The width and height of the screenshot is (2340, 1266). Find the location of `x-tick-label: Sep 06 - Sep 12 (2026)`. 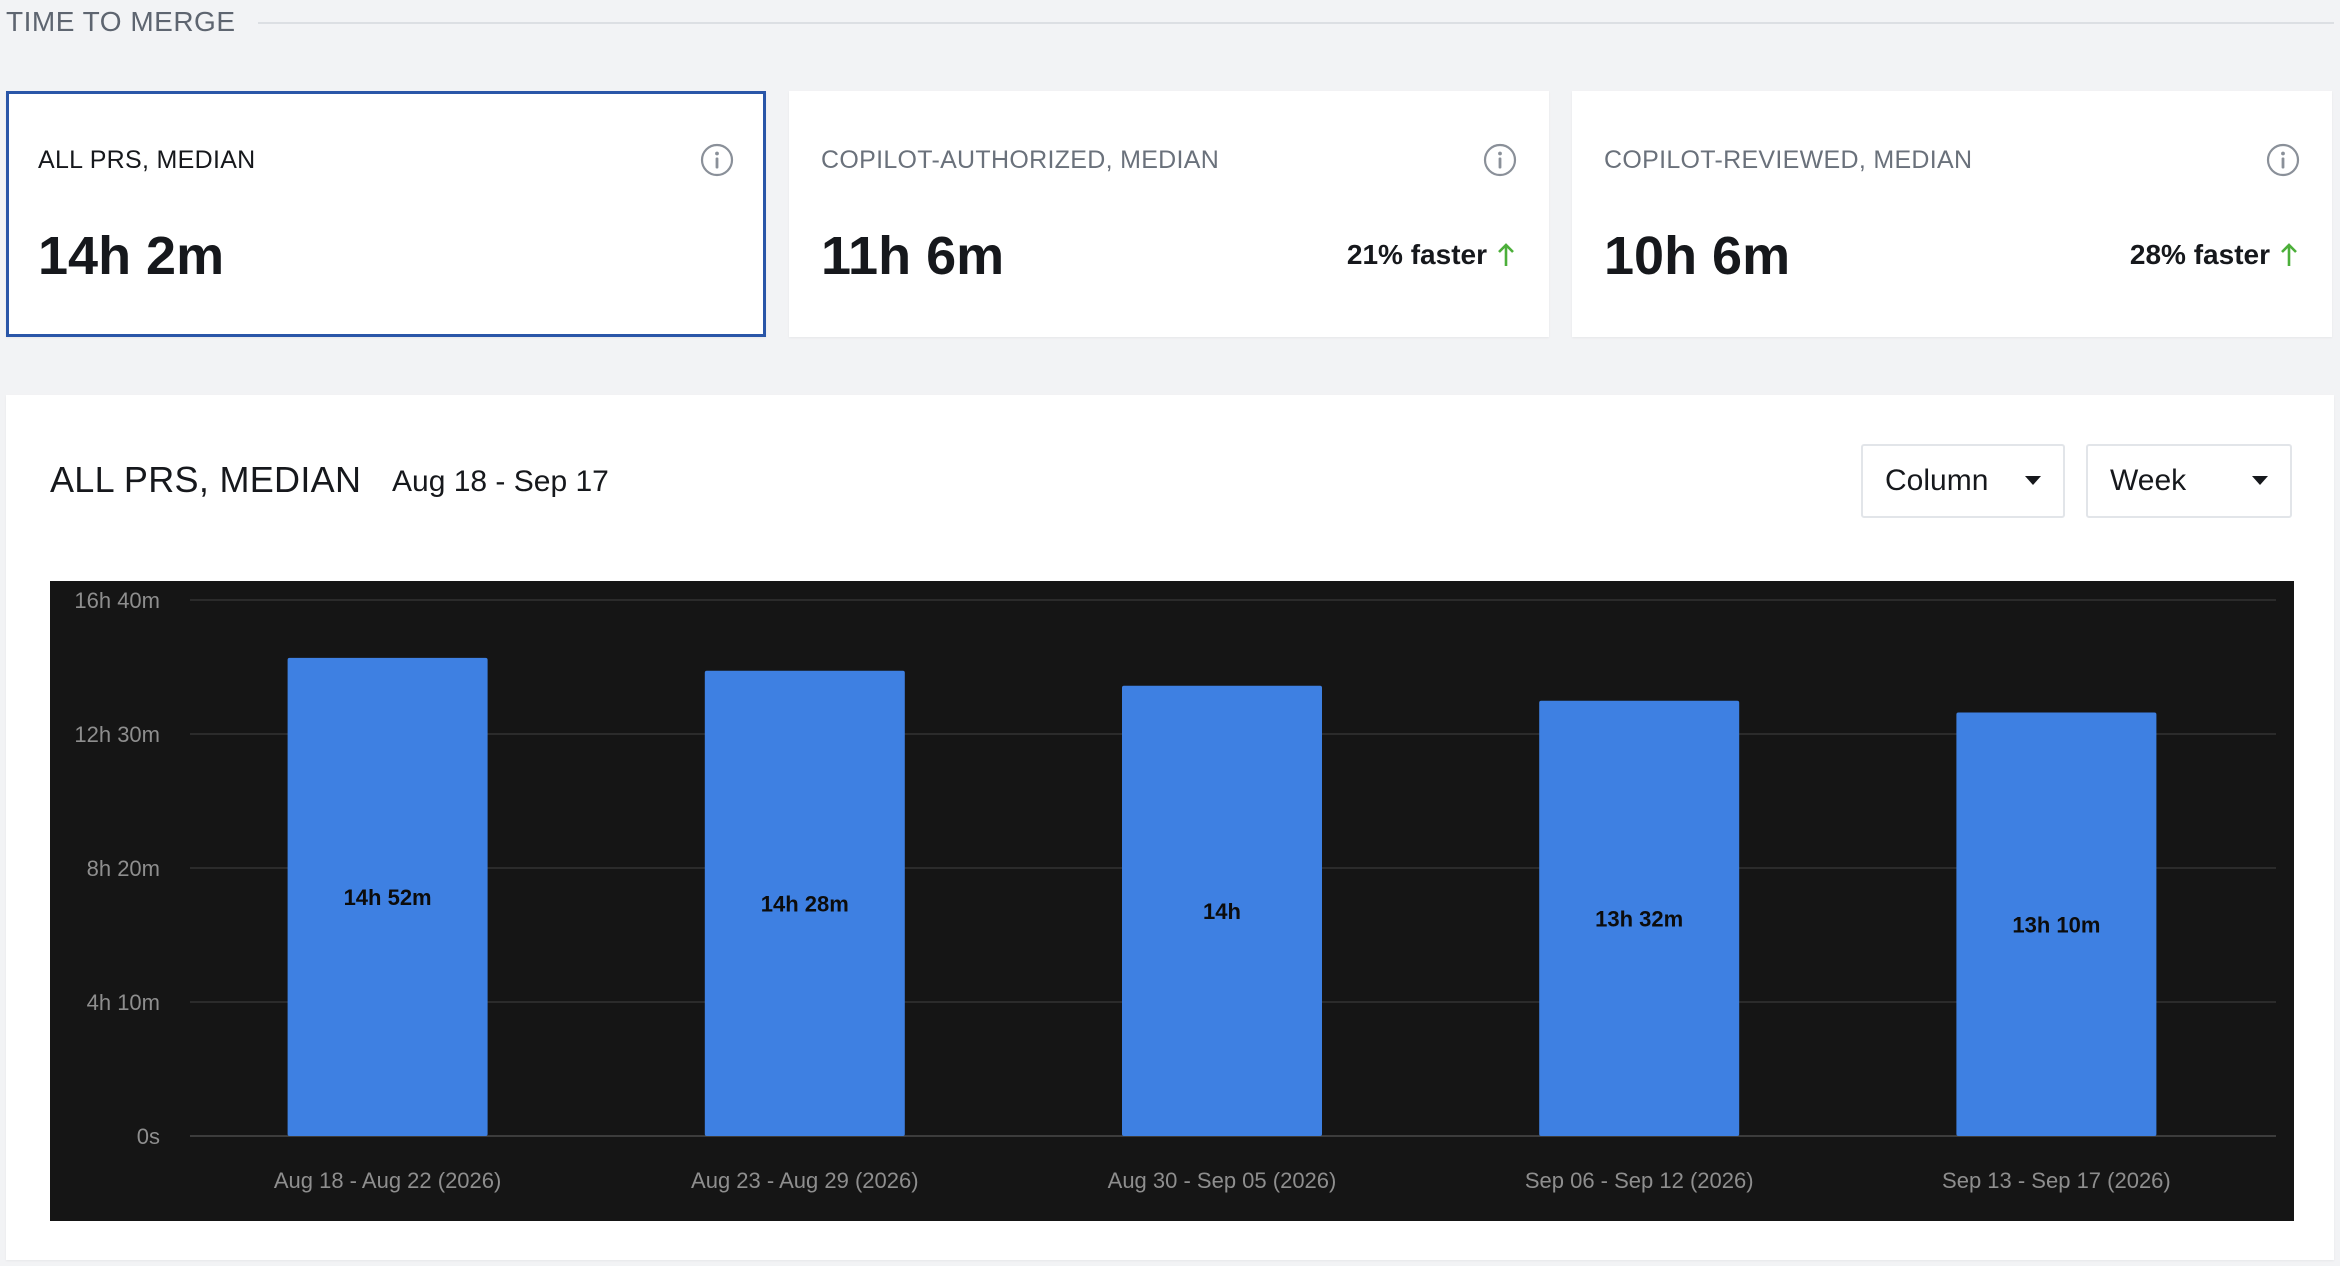

x-tick-label: Sep 06 - Sep 12 (2026) is located at coordinates (1639, 1180).